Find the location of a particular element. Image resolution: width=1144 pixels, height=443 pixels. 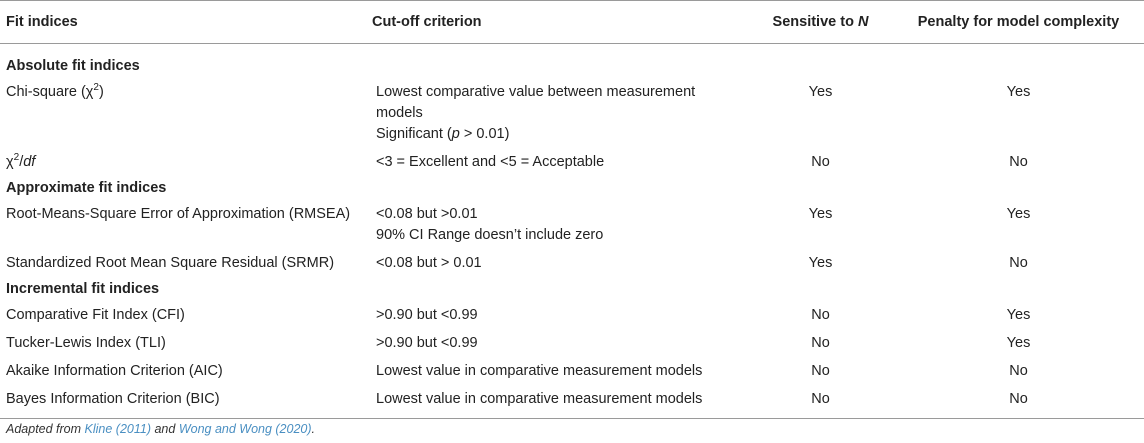

section-row-absolute: Absolute fit indices is located at coordinates (572, 61).